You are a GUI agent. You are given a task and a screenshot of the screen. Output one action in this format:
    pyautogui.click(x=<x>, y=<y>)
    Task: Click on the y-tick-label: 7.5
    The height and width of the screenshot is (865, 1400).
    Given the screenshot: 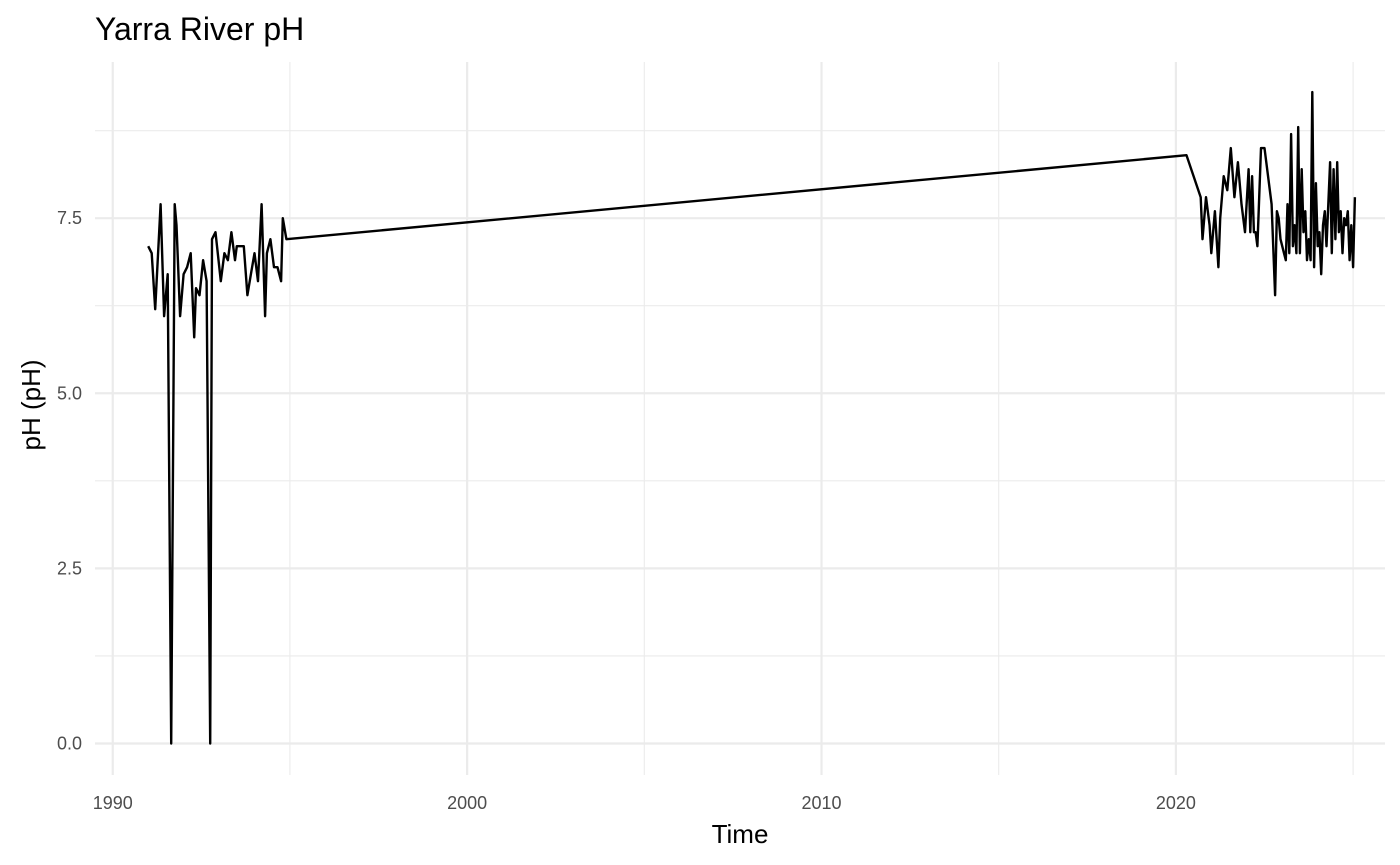 What is the action you would take?
    pyautogui.click(x=69, y=218)
    